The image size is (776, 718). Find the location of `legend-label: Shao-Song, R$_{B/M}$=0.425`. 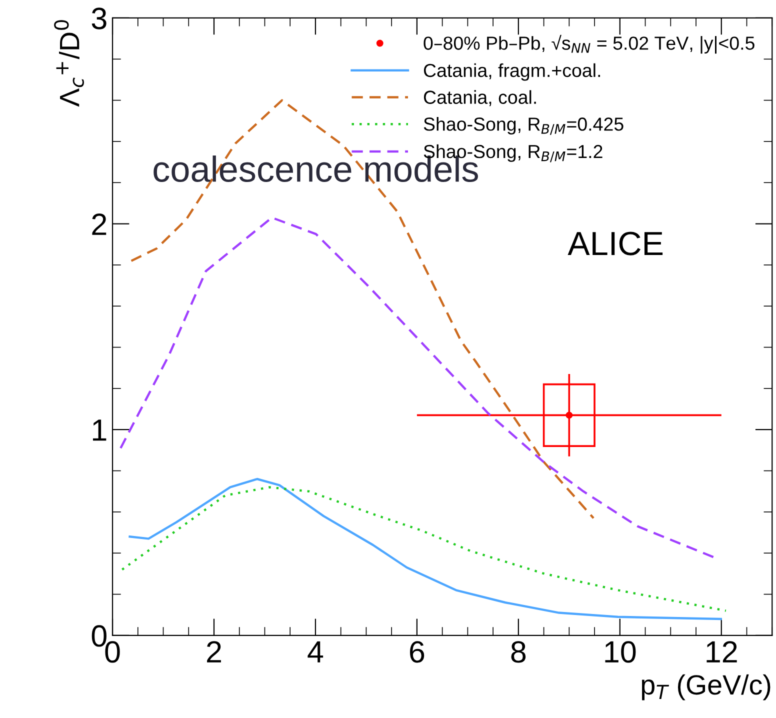

legend-label: Shao-Song, R$_{B/M}$=0.425 is located at coordinates (524, 126).